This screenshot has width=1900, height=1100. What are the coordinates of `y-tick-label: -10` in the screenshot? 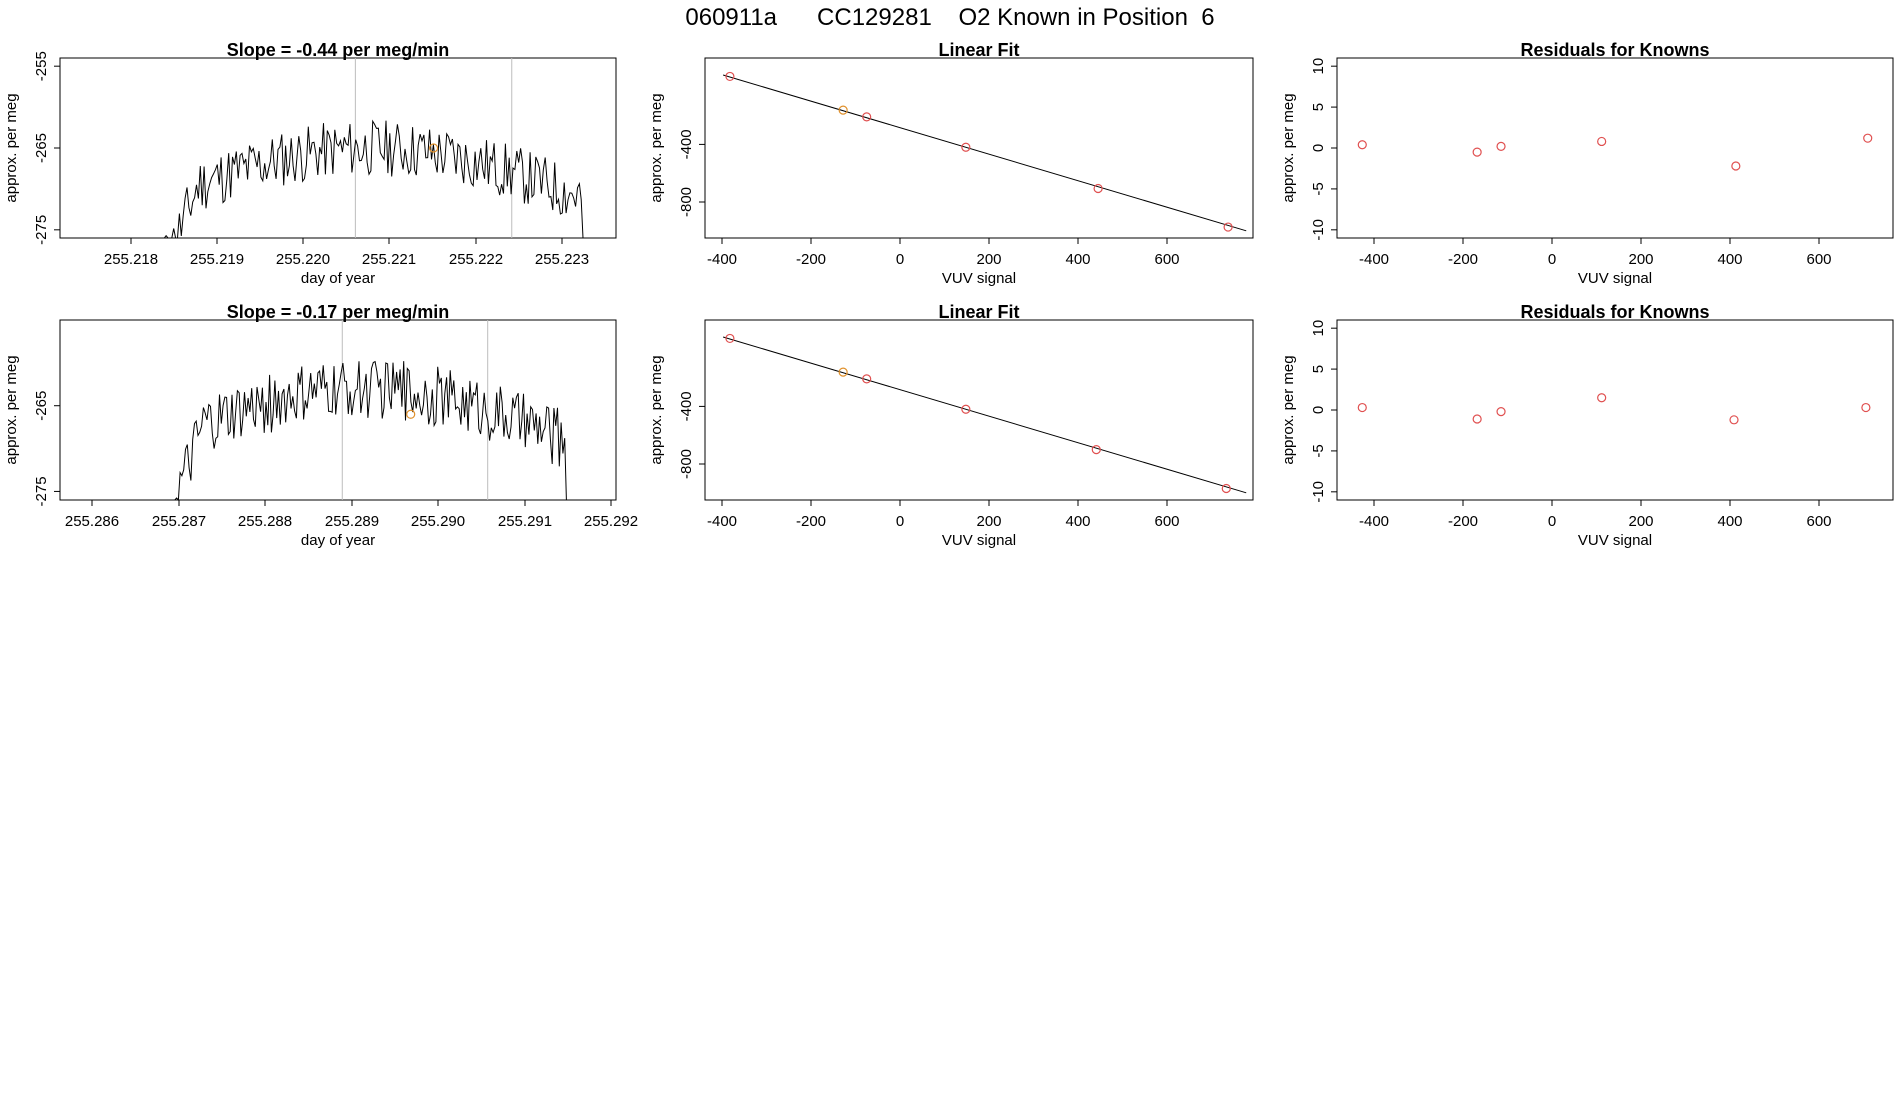 It's located at (1318, 492).